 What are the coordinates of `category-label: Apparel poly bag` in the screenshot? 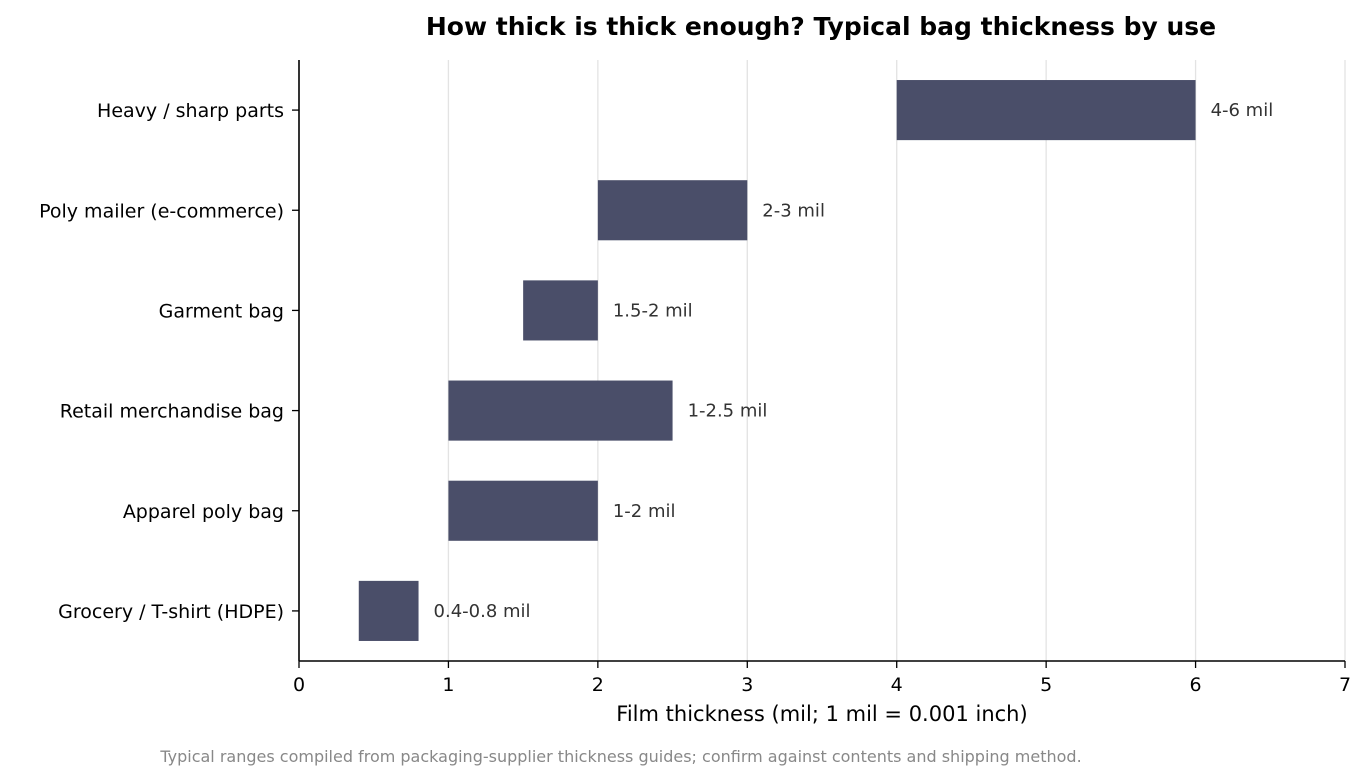 It's located at (203, 512).